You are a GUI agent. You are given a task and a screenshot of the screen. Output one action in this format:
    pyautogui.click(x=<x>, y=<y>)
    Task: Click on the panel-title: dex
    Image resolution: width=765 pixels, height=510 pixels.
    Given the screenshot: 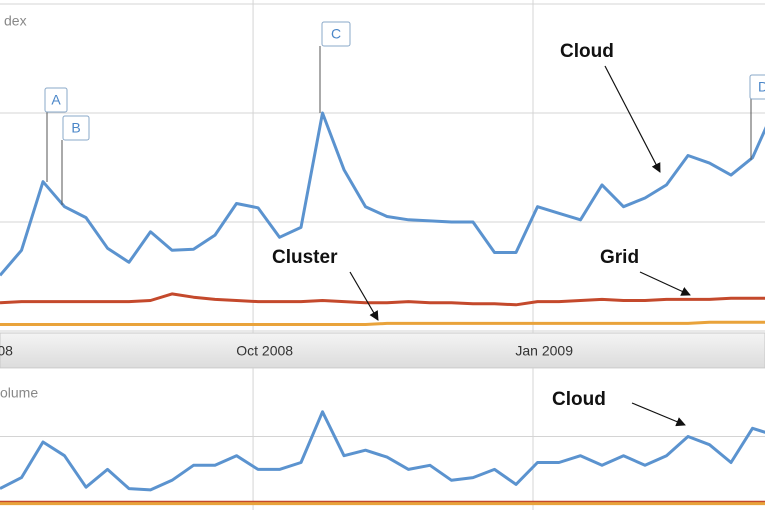 What is the action you would take?
    pyautogui.click(x=15, y=21)
    